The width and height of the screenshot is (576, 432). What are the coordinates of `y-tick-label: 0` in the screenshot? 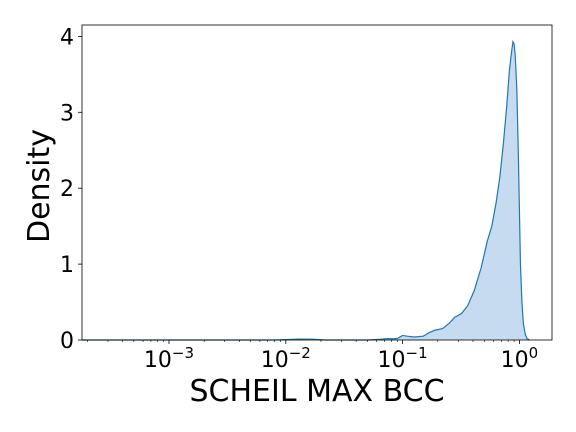 It's located at (67, 341).